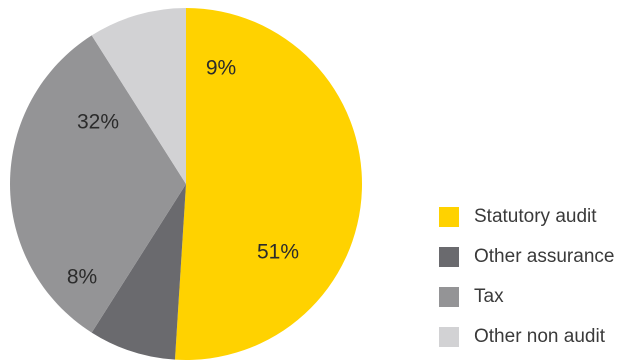 This screenshot has height=361, width=630. I want to click on legend-item-statutory-audit: Statutory audit, so click(526, 216).